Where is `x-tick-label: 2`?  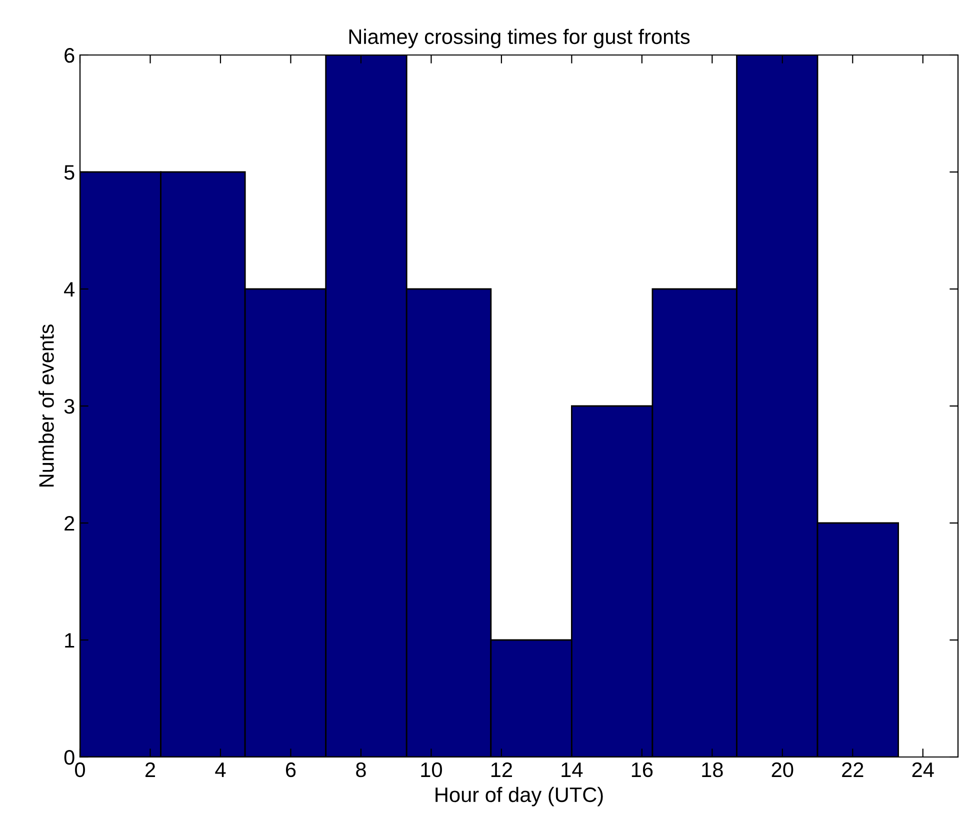
x-tick-label: 2 is located at coordinates (150, 769).